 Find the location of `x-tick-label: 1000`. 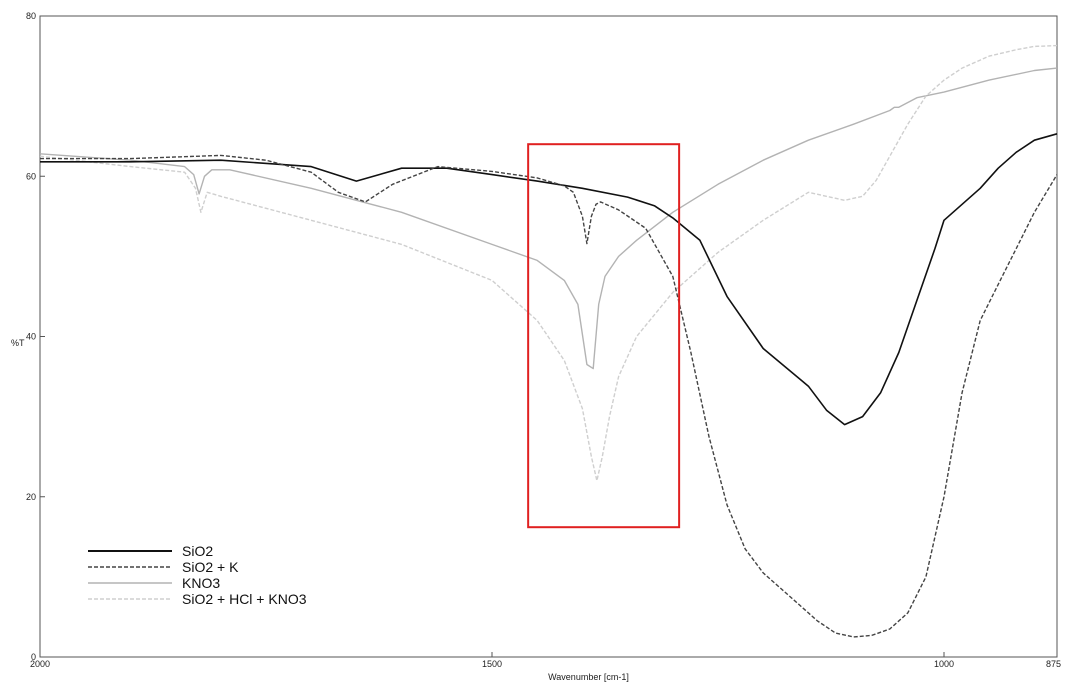

x-tick-label: 1000 is located at coordinates (944, 664).